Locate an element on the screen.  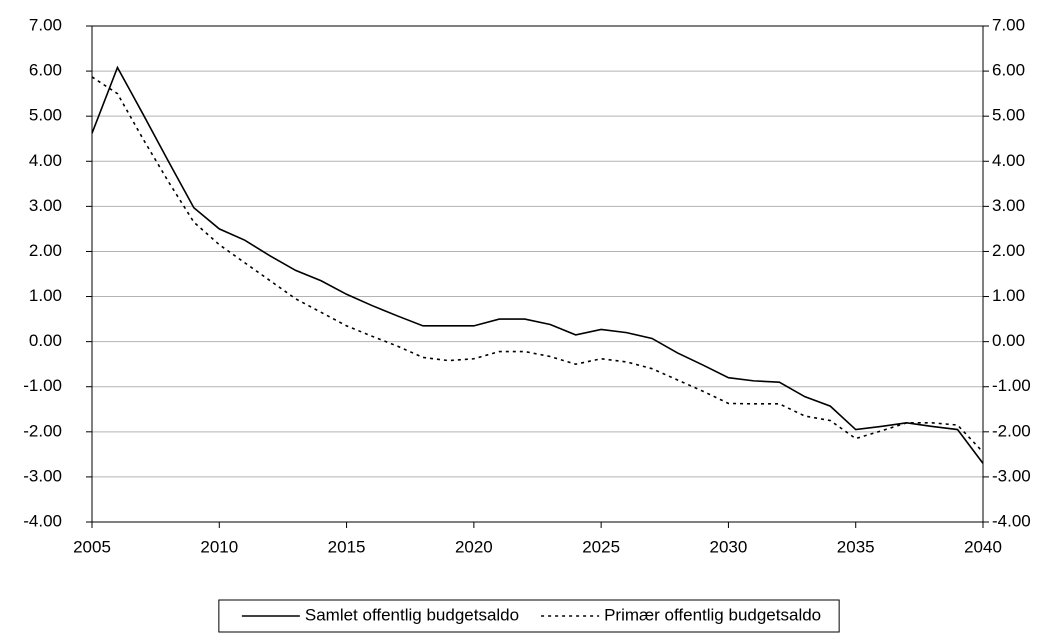
y2-tick-label: -2.00 is located at coordinates (1011, 430).